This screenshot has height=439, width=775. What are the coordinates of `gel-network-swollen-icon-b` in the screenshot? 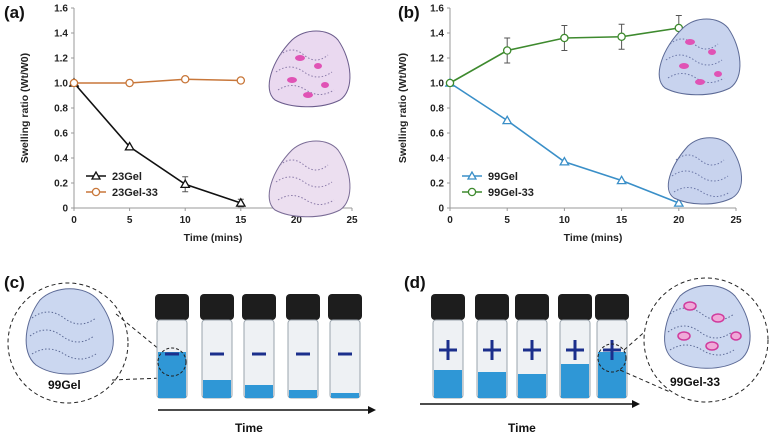 It's located at (699, 57).